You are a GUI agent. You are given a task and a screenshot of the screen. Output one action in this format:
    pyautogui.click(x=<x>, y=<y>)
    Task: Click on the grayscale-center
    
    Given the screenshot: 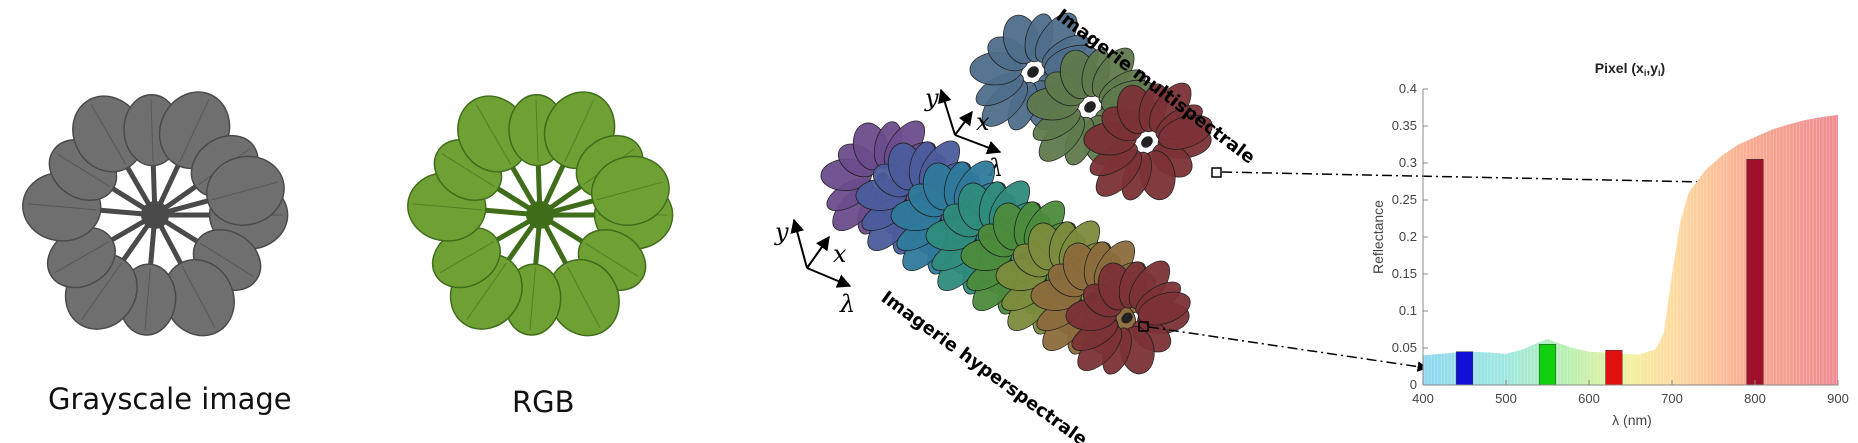 What is the action you would take?
    pyautogui.click(x=155, y=215)
    